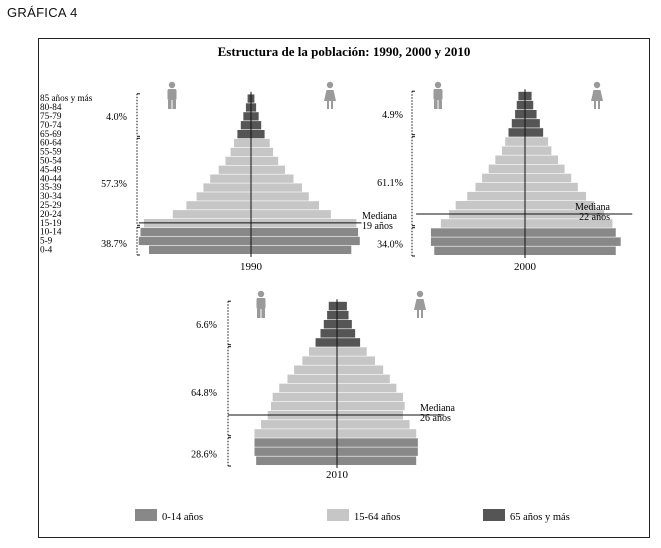  Describe the element at coordinates (594, 217) in the screenshot. I see `median-value-2000: 22 años` at that location.